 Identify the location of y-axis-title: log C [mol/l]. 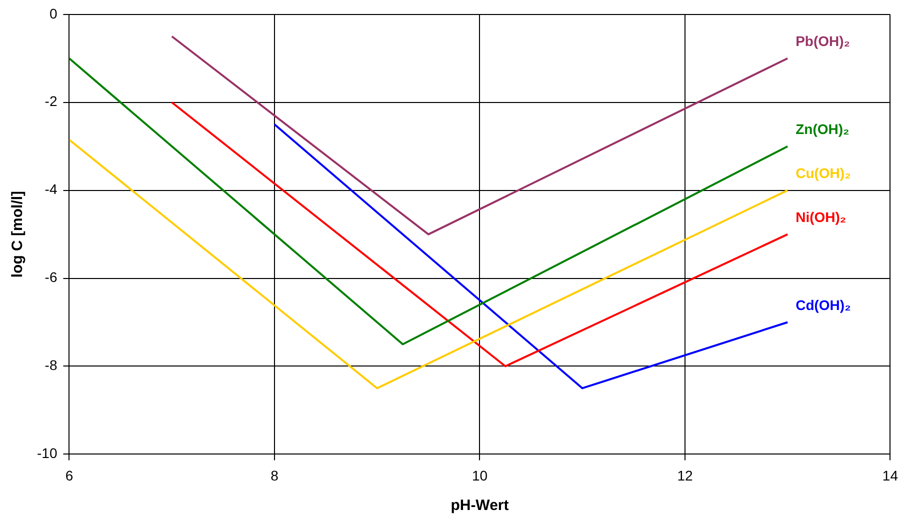
(17, 234).